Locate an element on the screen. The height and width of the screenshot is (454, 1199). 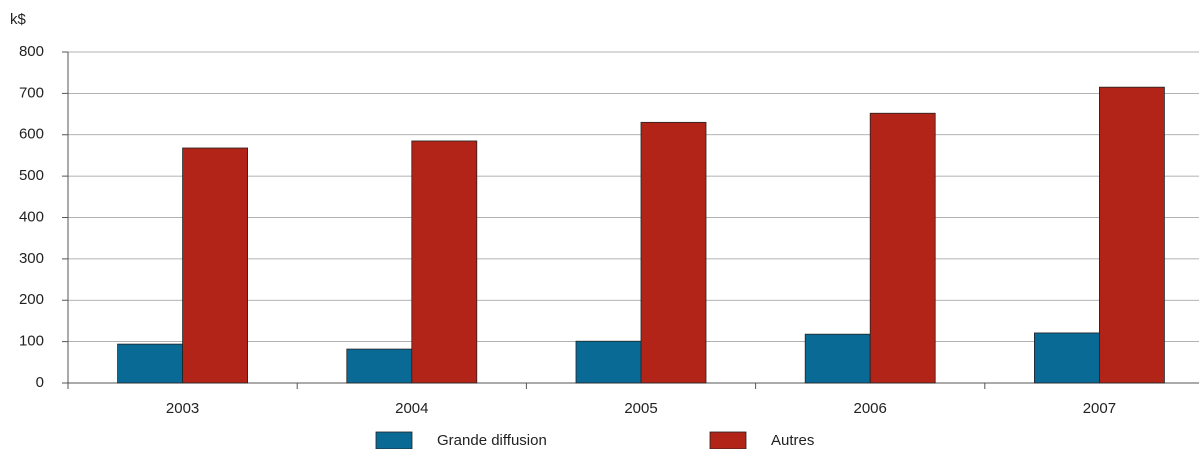
x-tick-label: 2004 is located at coordinates (411, 408).